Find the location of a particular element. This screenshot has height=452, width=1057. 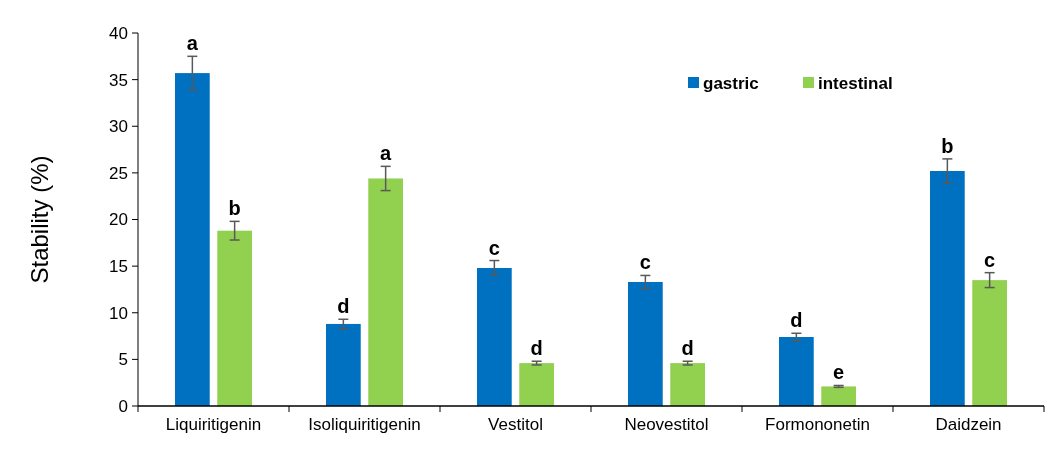

x-tick-label: Formononetin is located at coordinates (817, 424).